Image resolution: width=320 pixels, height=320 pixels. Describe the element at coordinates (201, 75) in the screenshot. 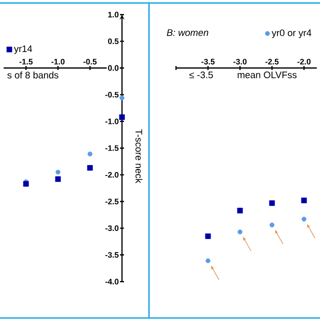

I see `annotation: ≤ -3.5` at that location.